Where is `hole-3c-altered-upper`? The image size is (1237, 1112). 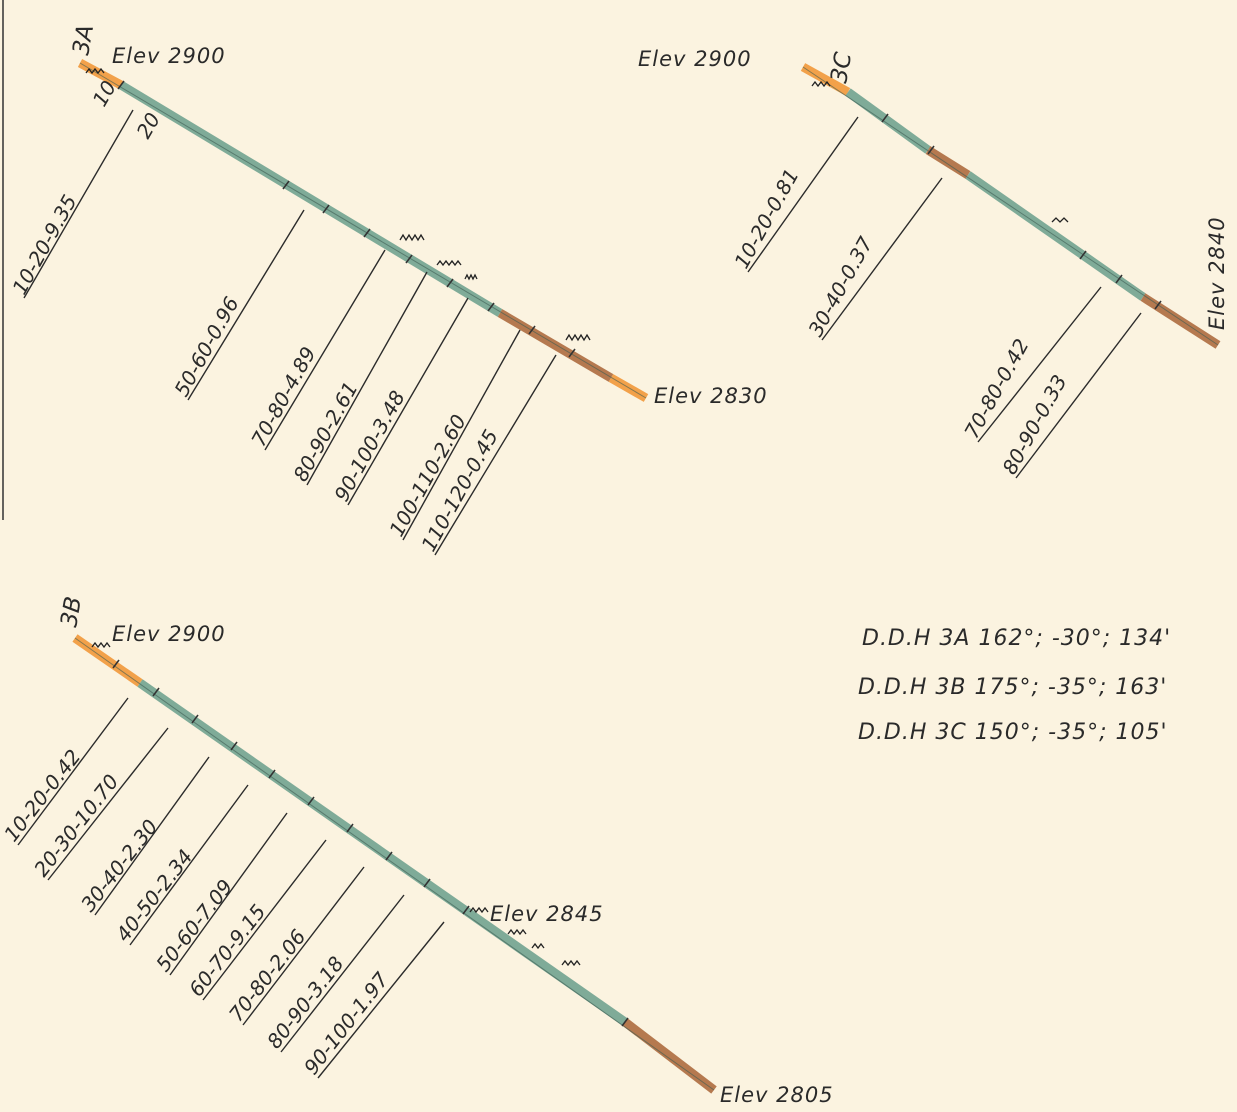
hole-3c-altered-upper is located at coordinates (948, 162).